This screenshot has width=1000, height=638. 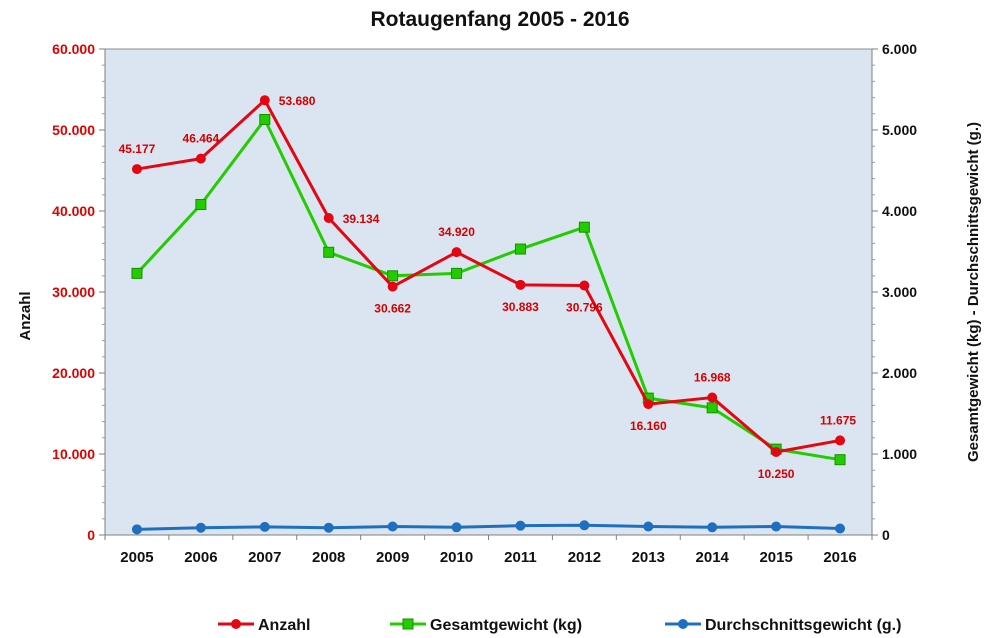 What do you see at coordinates (803, 625) in the screenshot?
I see `legend-label-durchschnittsgewicht-g: Durchschnittsgewicht (g.)` at bounding box center [803, 625].